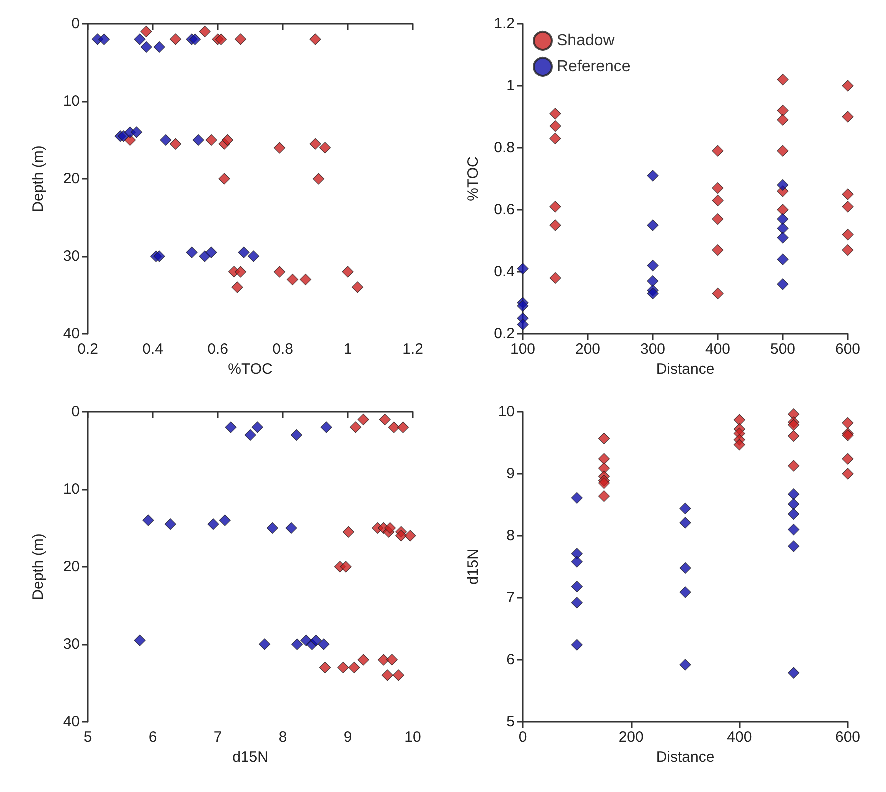  I want to click on y-tick-label: 1, so click(510, 86).